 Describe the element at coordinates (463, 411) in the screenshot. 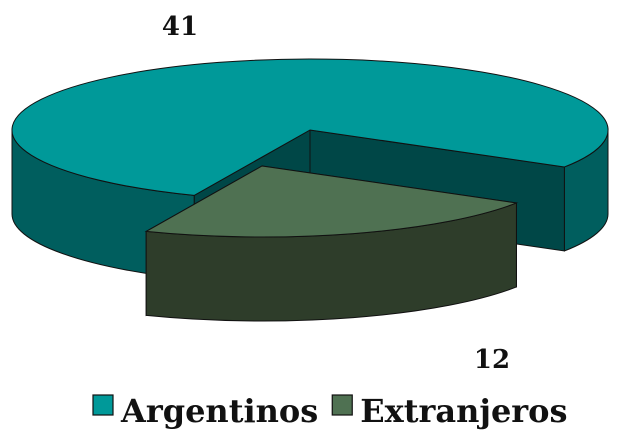

I see `legend-label-extranjeros: Extranjeros` at that location.